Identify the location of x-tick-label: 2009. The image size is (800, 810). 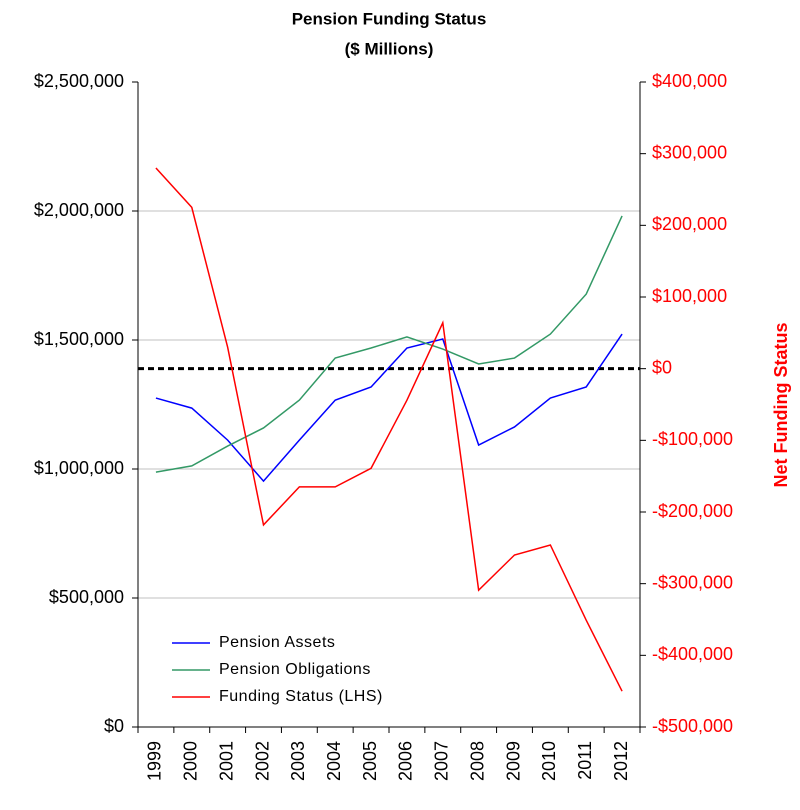
(513, 761).